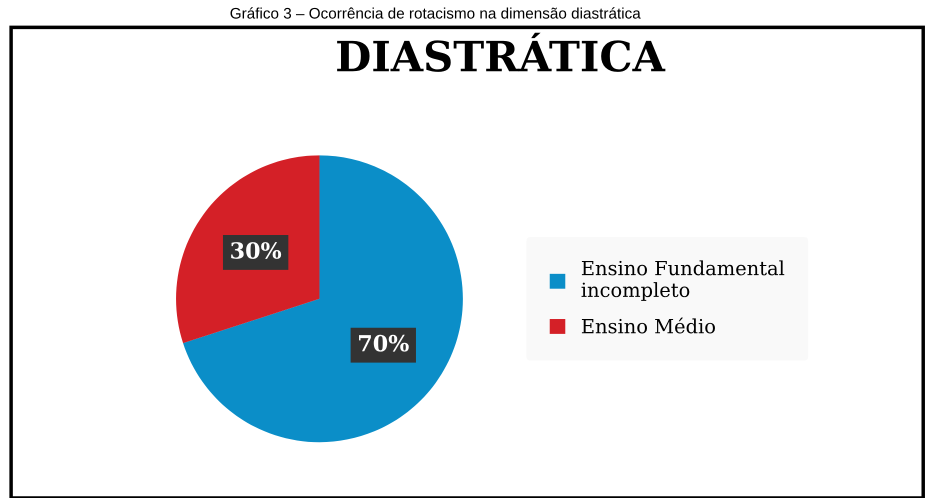  Describe the element at coordinates (384, 343) in the screenshot. I see `data-label: 70%` at that location.